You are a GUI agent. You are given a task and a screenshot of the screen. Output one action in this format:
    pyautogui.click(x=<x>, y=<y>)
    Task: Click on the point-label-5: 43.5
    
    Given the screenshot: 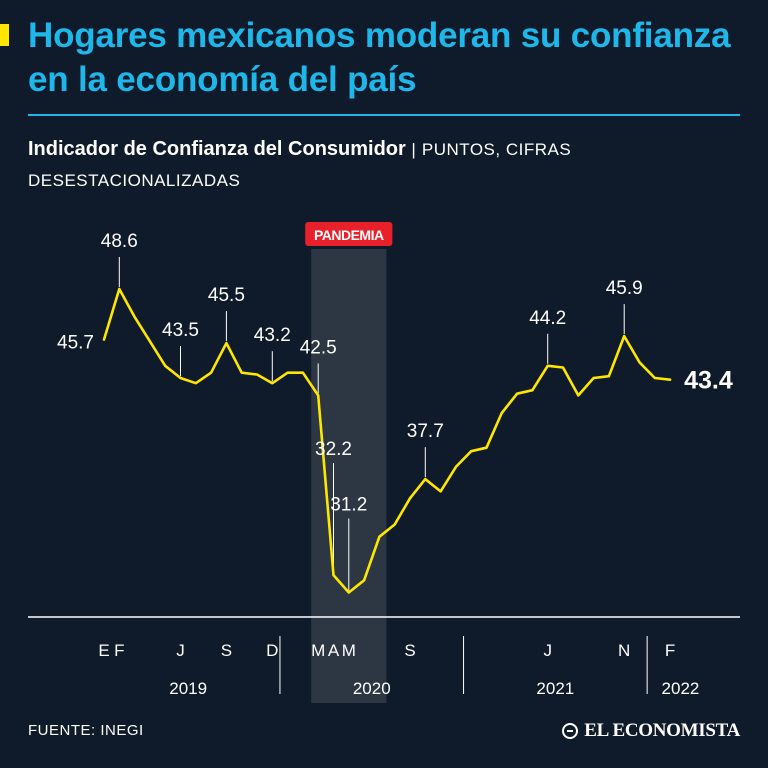 What is the action you would take?
    pyautogui.click(x=180, y=330)
    